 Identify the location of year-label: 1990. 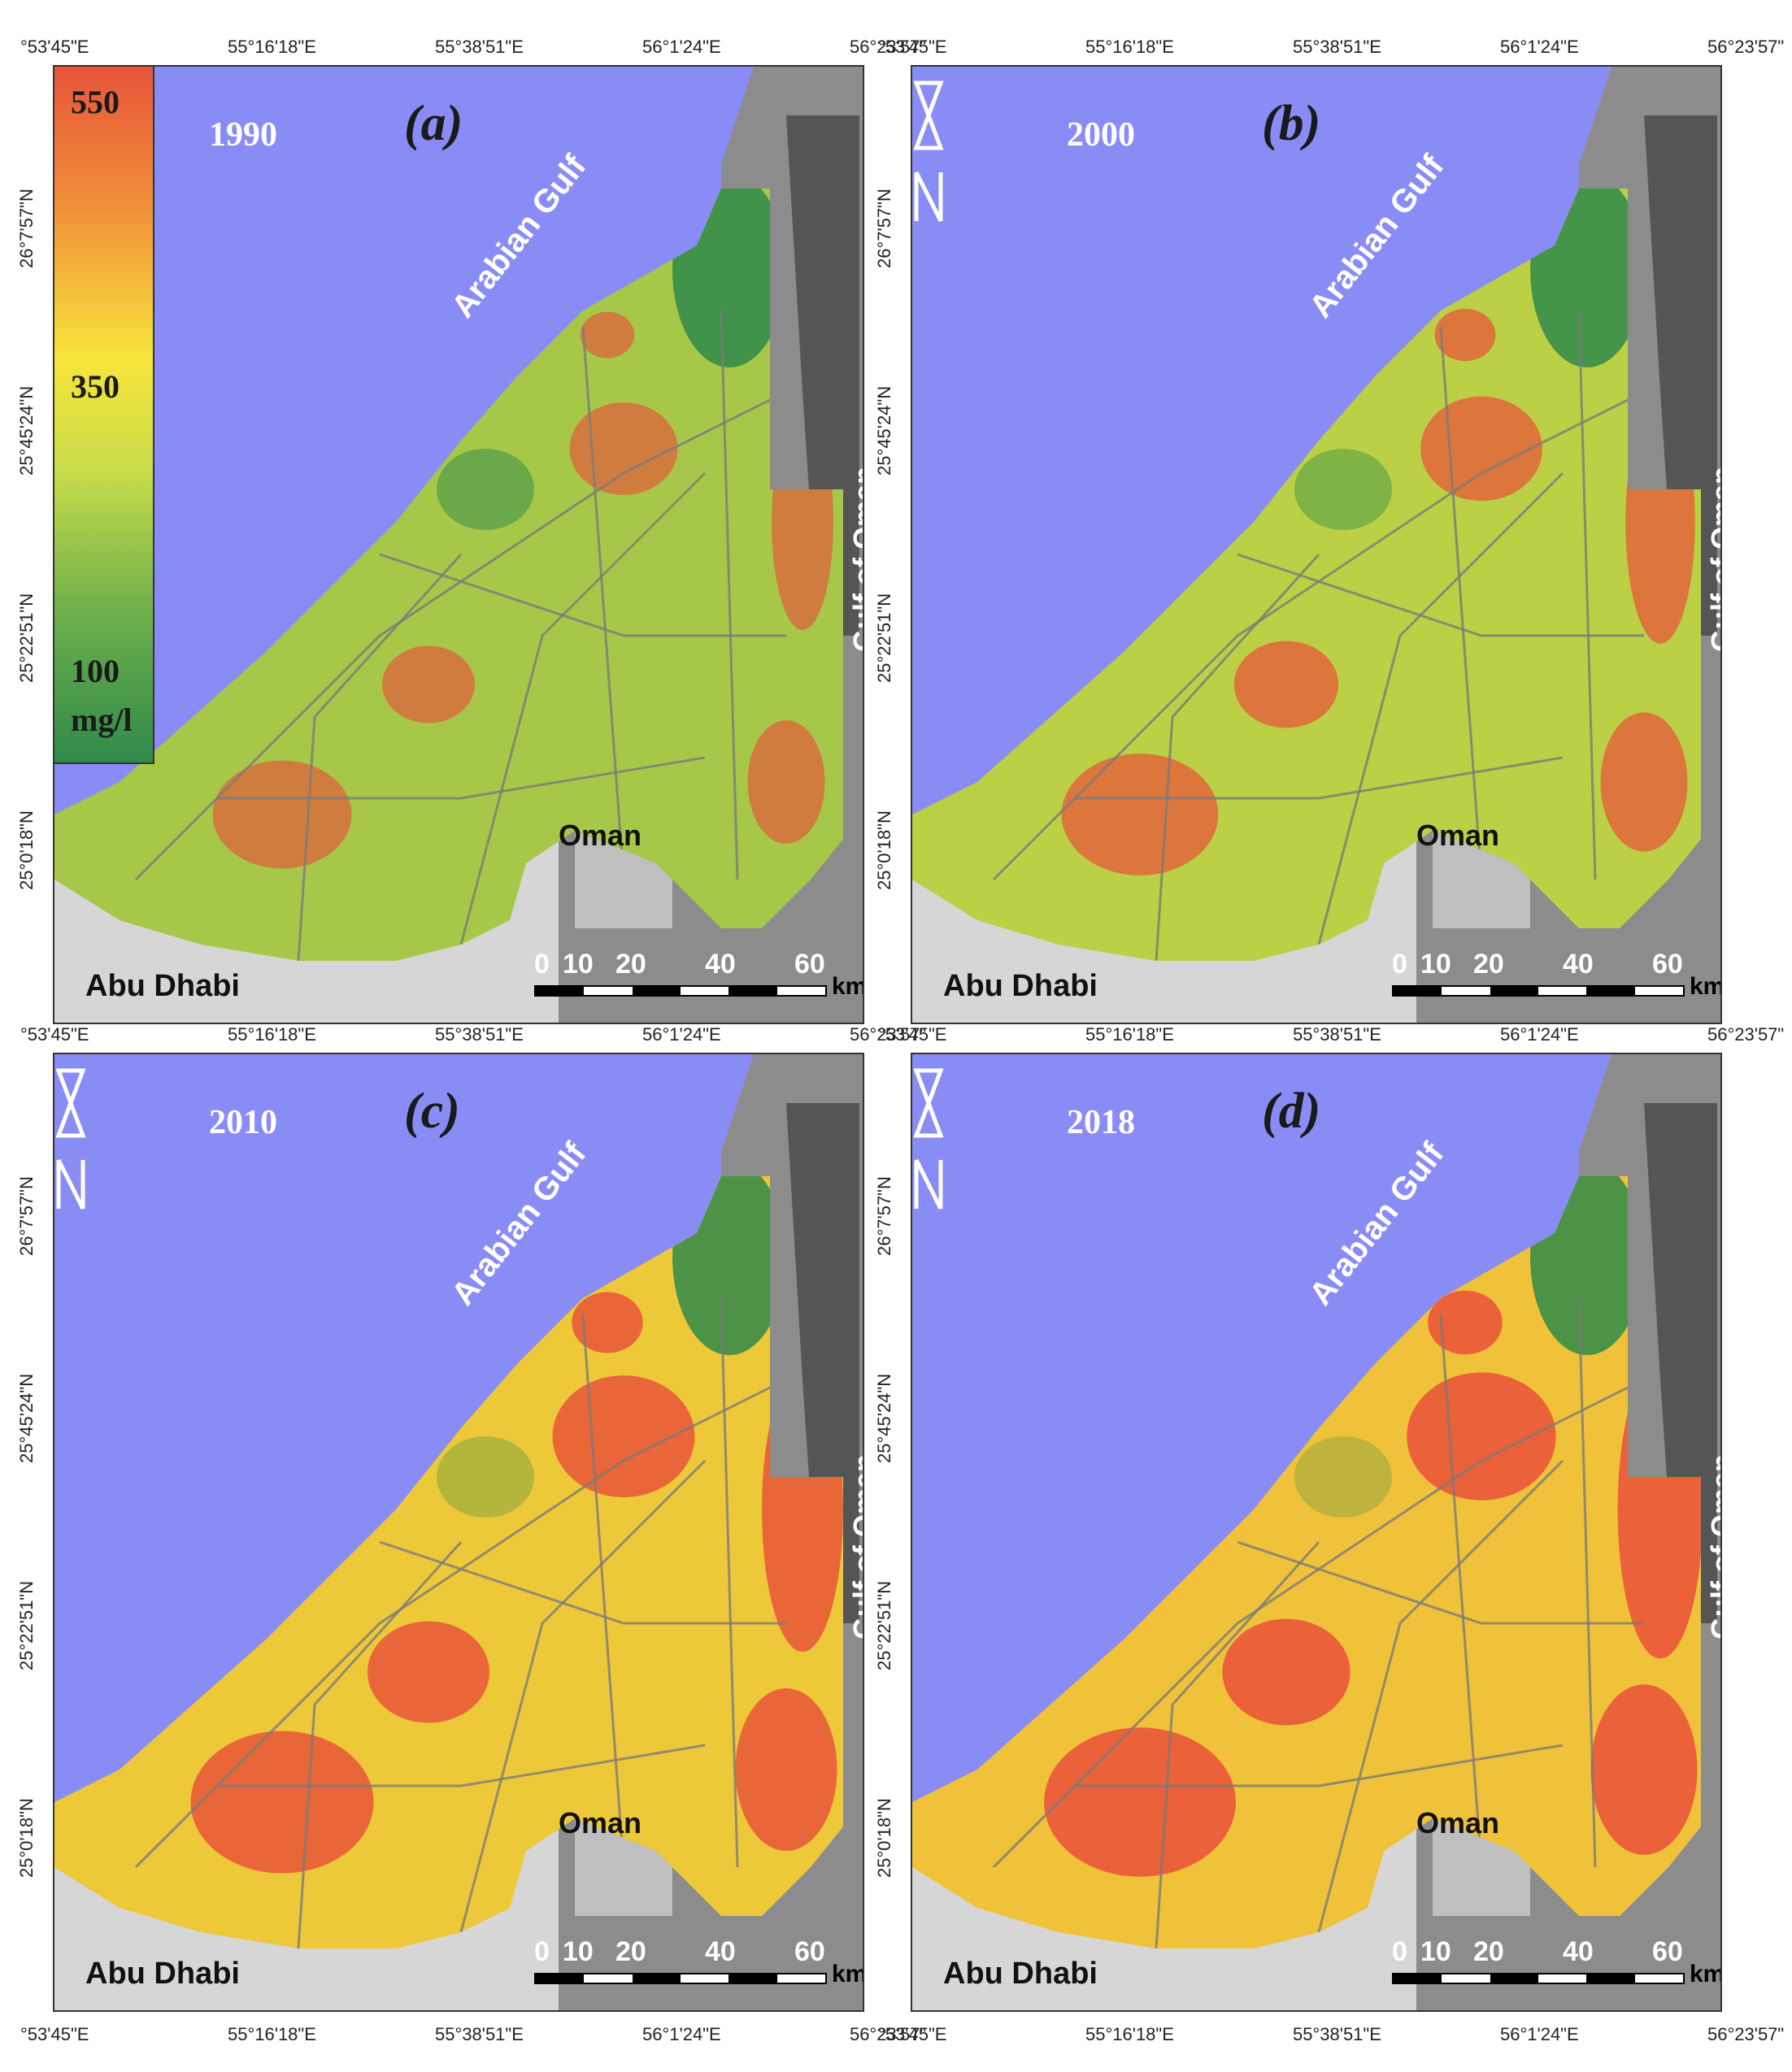
(243, 135).